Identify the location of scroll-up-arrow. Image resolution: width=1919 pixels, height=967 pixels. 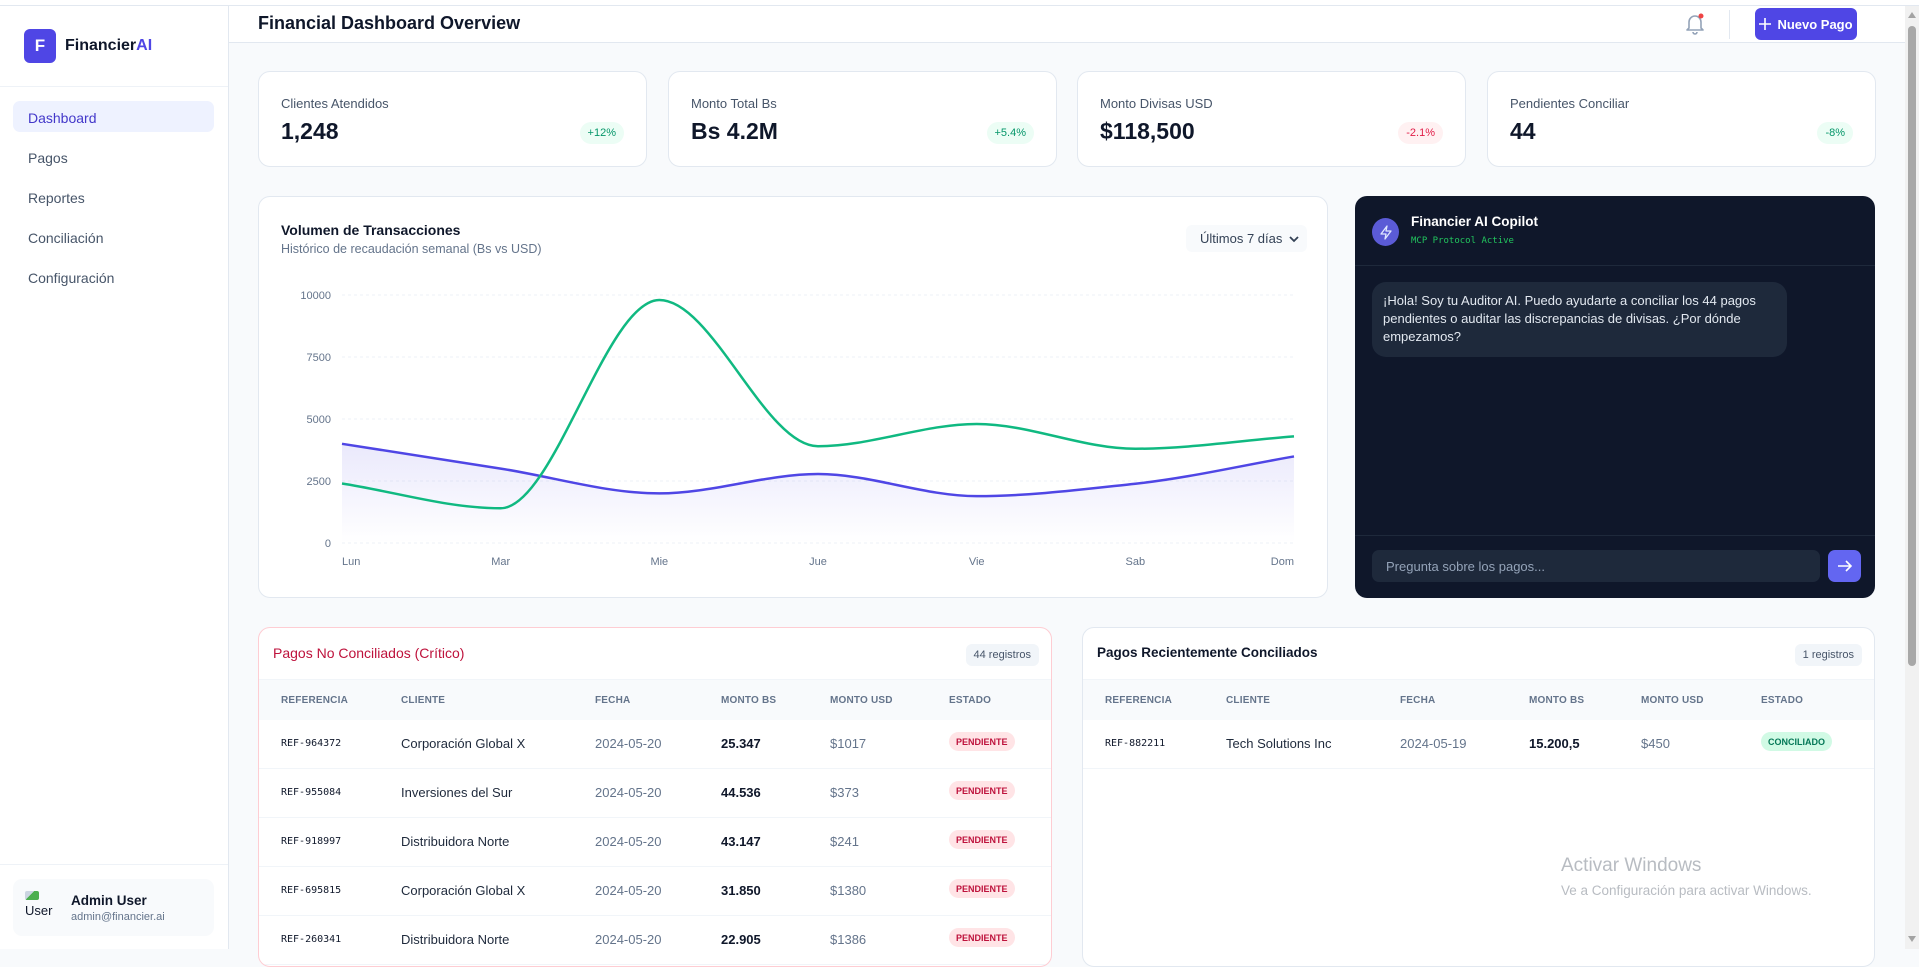
(1912, 15).